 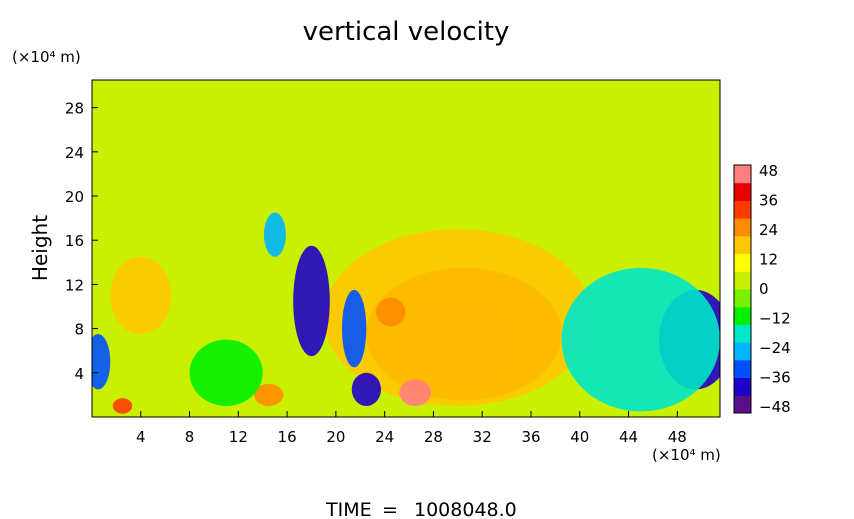 I want to click on colorbar-tick-label: −12, so click(x=775, y=319).